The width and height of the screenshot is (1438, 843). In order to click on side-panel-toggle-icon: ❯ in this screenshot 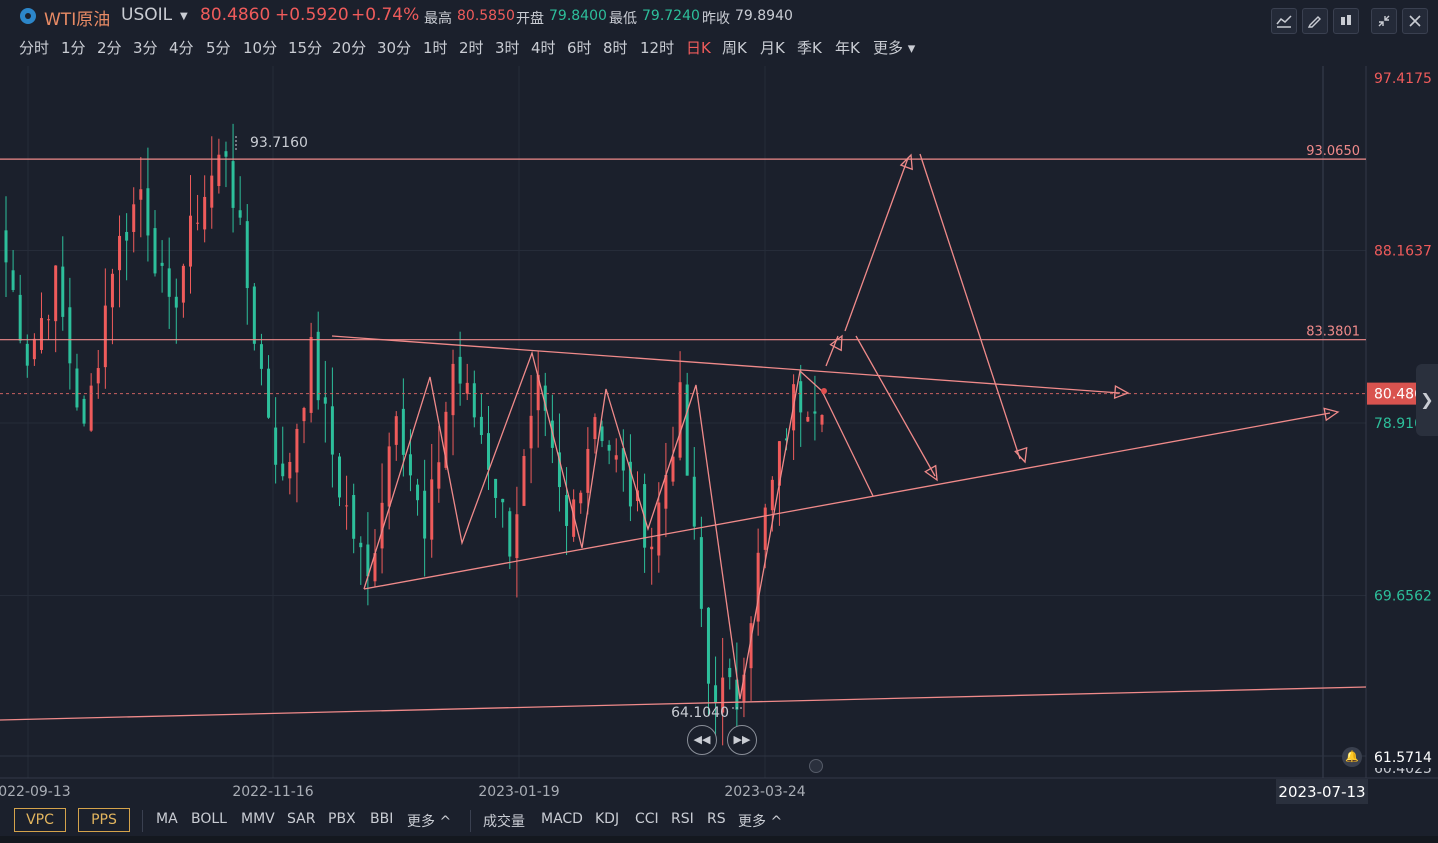, I will do `click(1427, 400)`.